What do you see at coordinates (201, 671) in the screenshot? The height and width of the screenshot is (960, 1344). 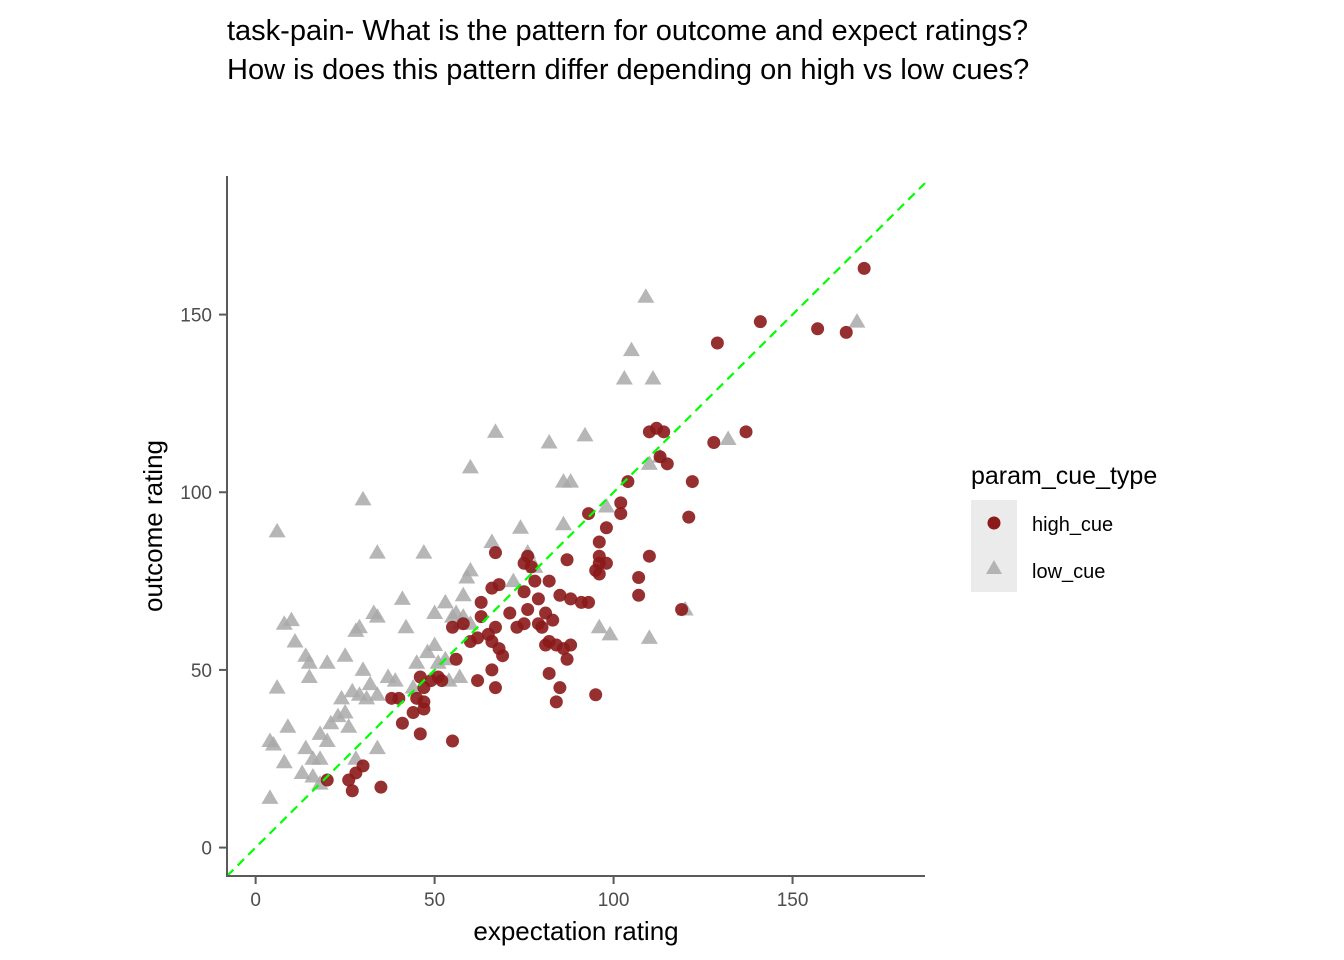 I see `y-tick-label: 50` at bounding box center [201, 671].